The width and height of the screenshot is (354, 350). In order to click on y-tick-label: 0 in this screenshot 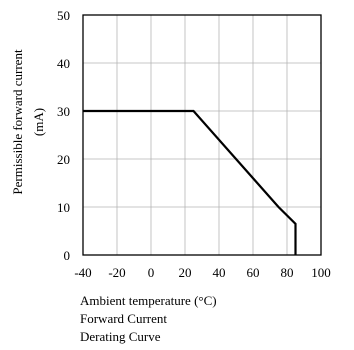, I will do `click(67, 255)`.